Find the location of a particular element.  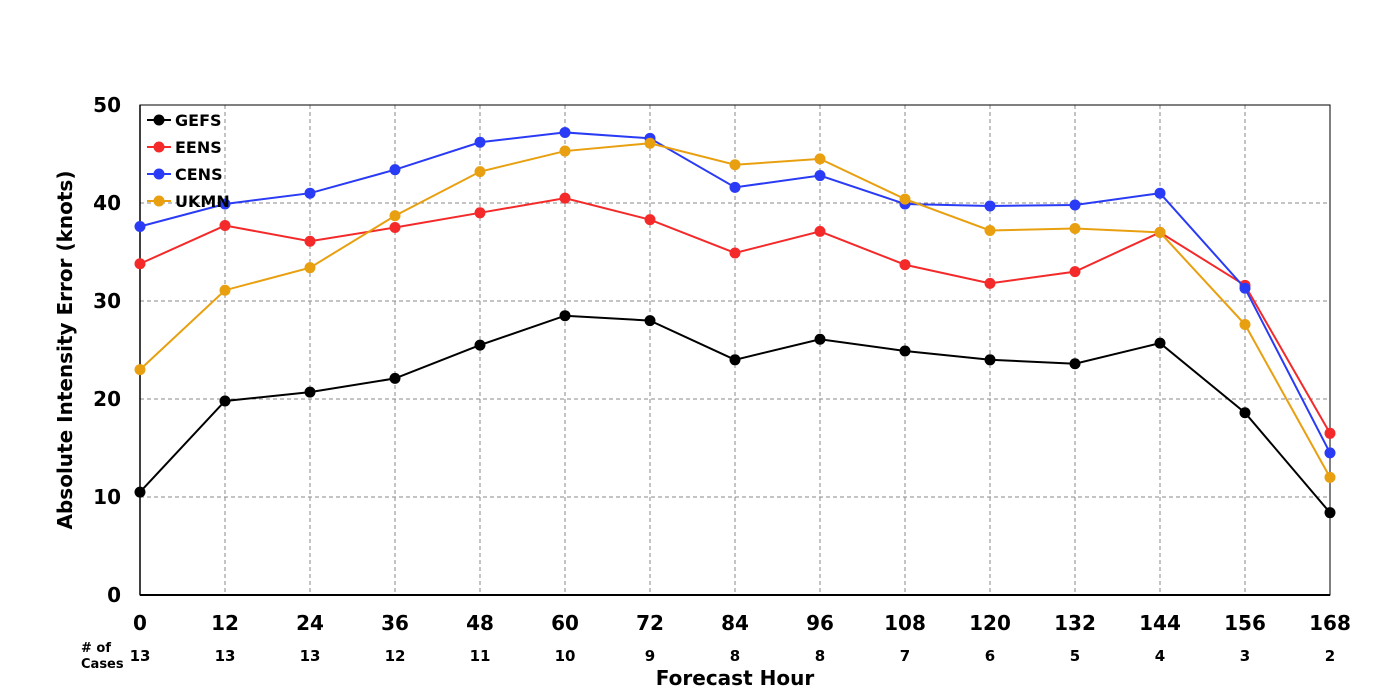

x-axis-title: Forecast Hour is located at coordinates (735, 678).